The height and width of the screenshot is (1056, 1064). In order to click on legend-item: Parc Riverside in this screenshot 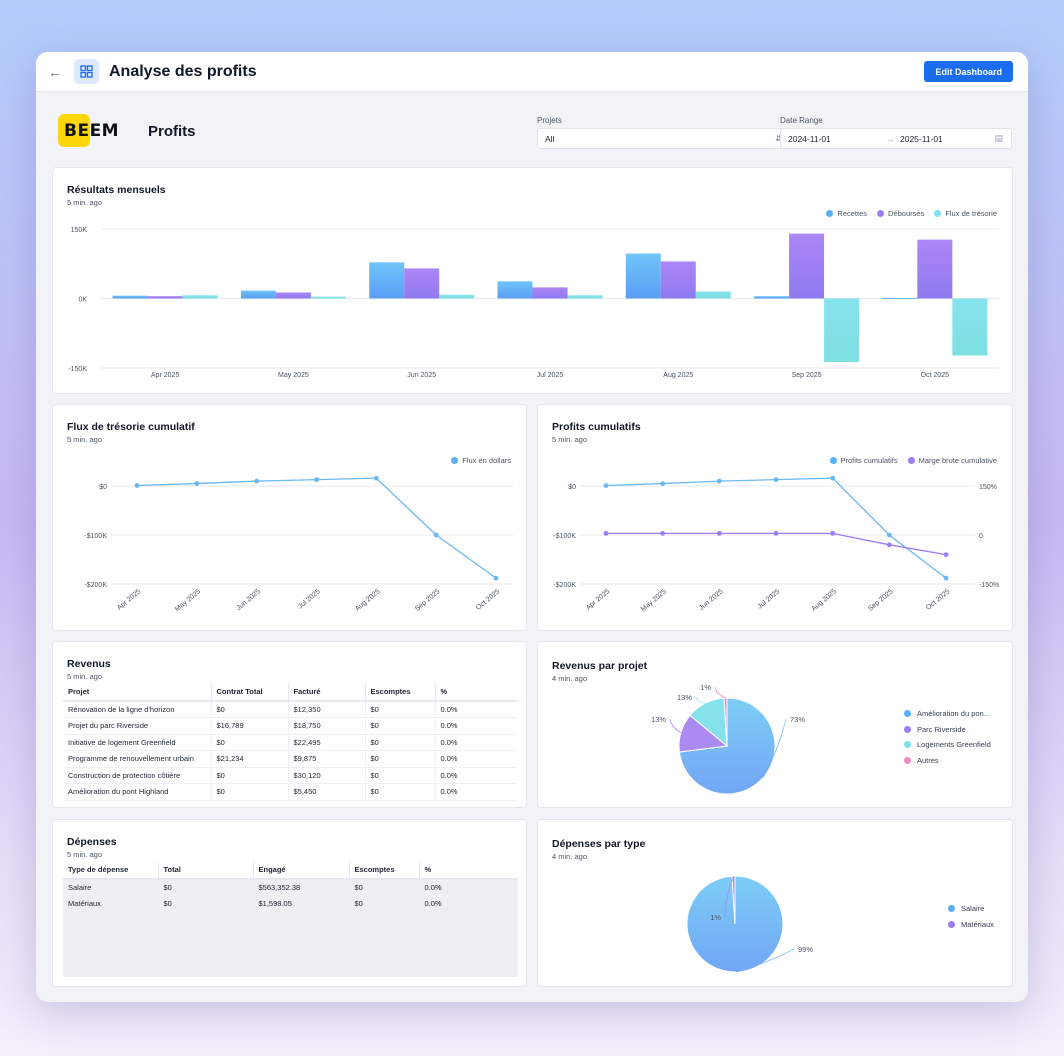, I will do `click(947, 730)`.